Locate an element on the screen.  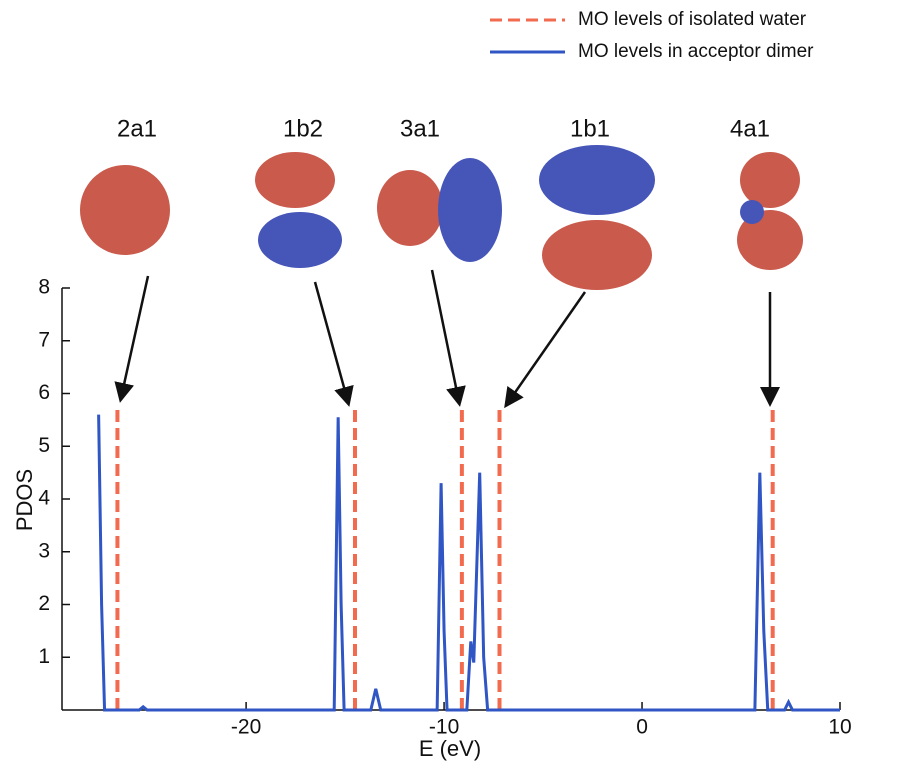
legend-label: MO levels of isolated water is located at coordinates (692, 19).